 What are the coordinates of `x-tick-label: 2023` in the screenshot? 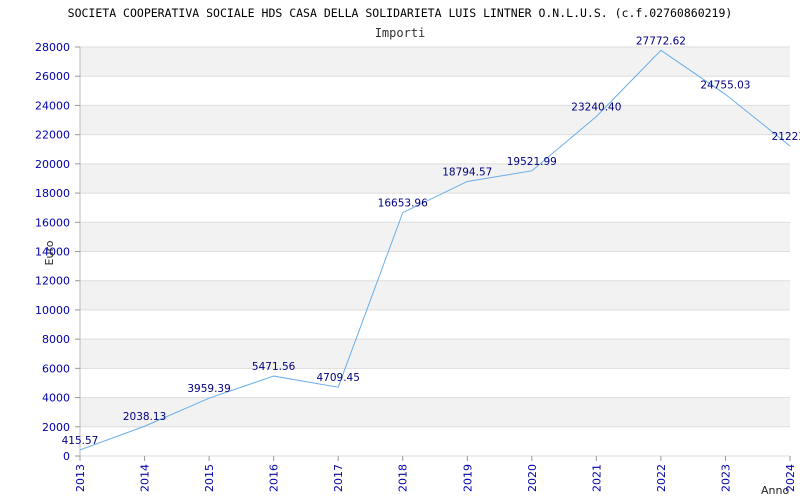 It's located at (725, 478).